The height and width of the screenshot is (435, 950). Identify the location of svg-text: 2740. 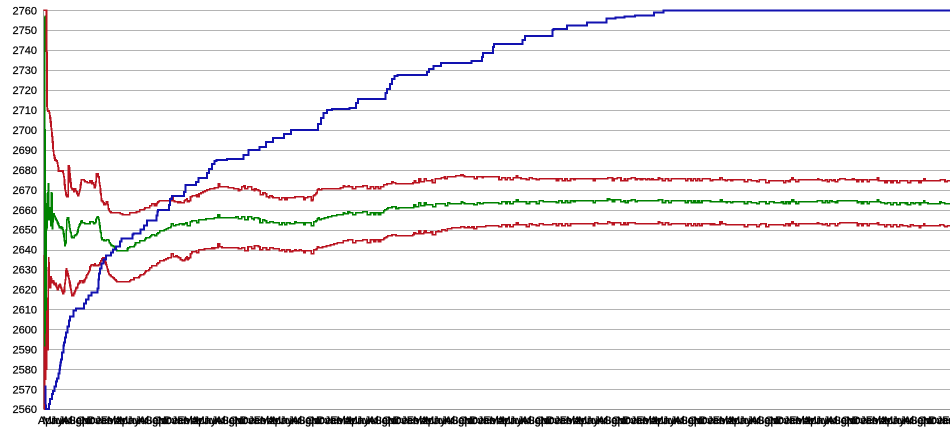
(25, 51).